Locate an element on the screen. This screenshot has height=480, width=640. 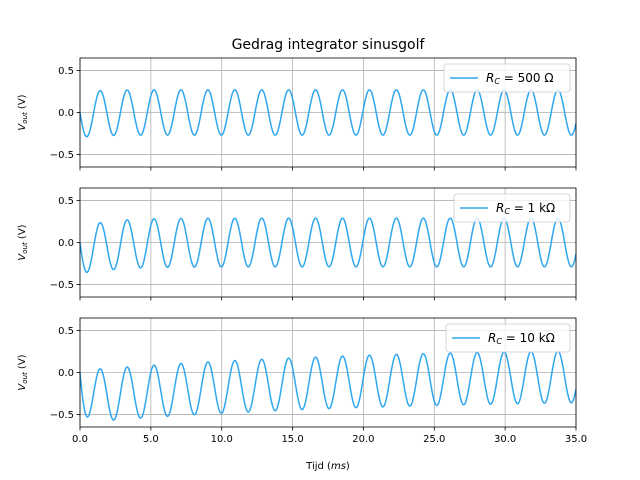
x-tick-label: 35.0 is located at coordinates (576, 439).